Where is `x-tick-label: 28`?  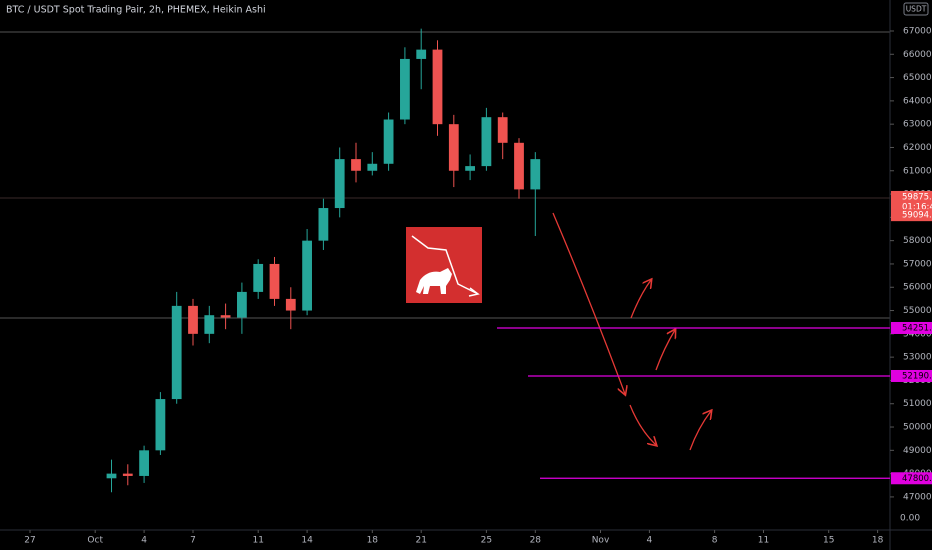
x-tick-label: 28 is located at coordinates (536, 541).